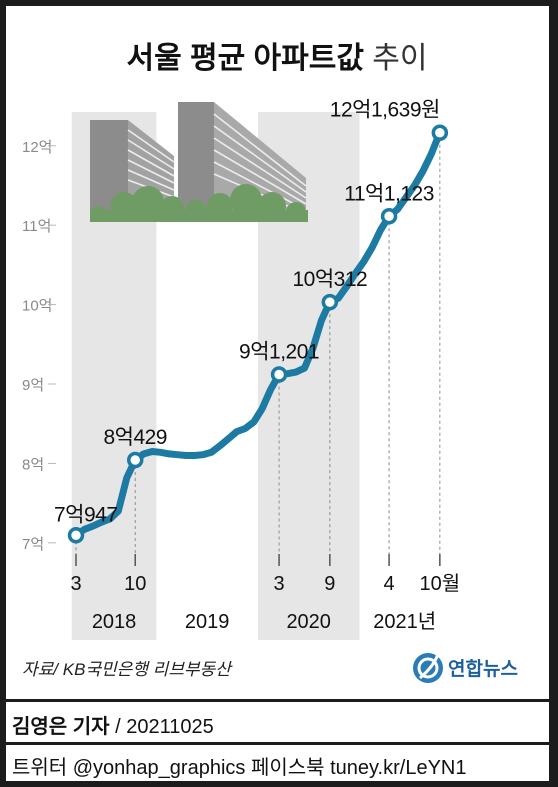 The height and width of the screenshot is (787, 558). Describe the element at coordinates (329, 584) in the screenshot. I see `x-tick-label: 9` at that location.